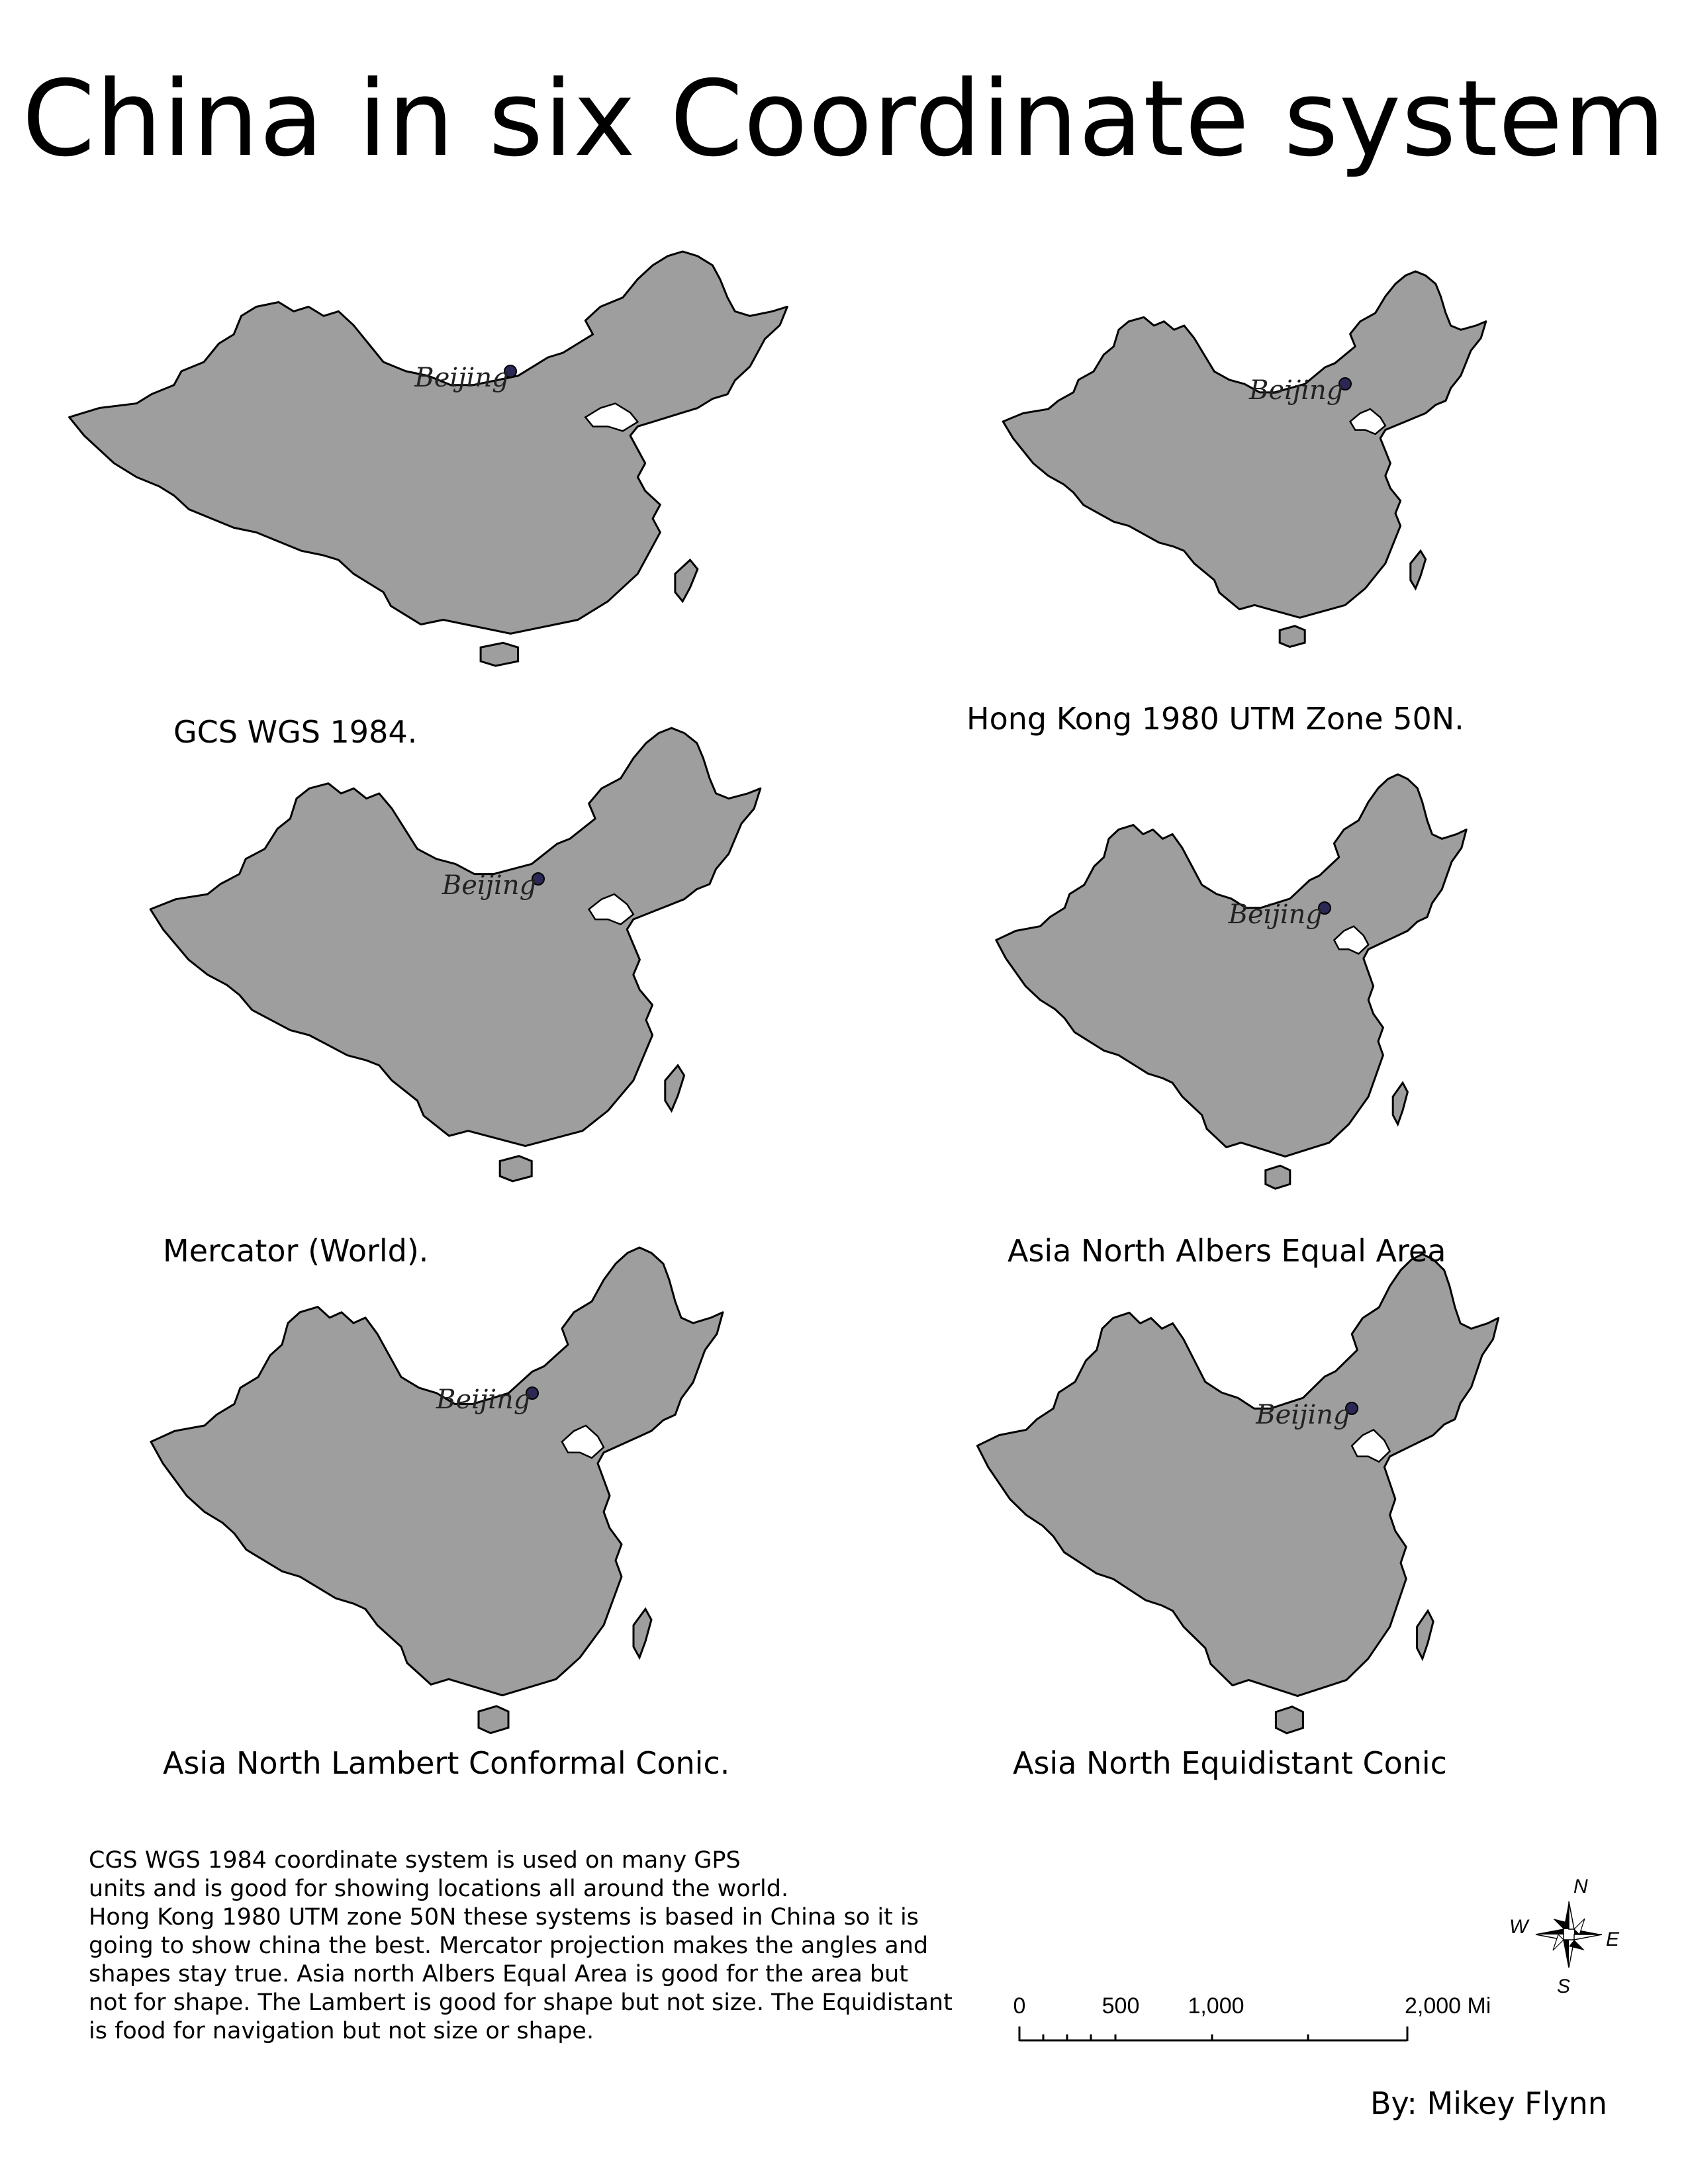 Image resolution: width=1688 pixels, height=2184 pixels. I want to click on compass-rose-icon, so click(1569, 1934).